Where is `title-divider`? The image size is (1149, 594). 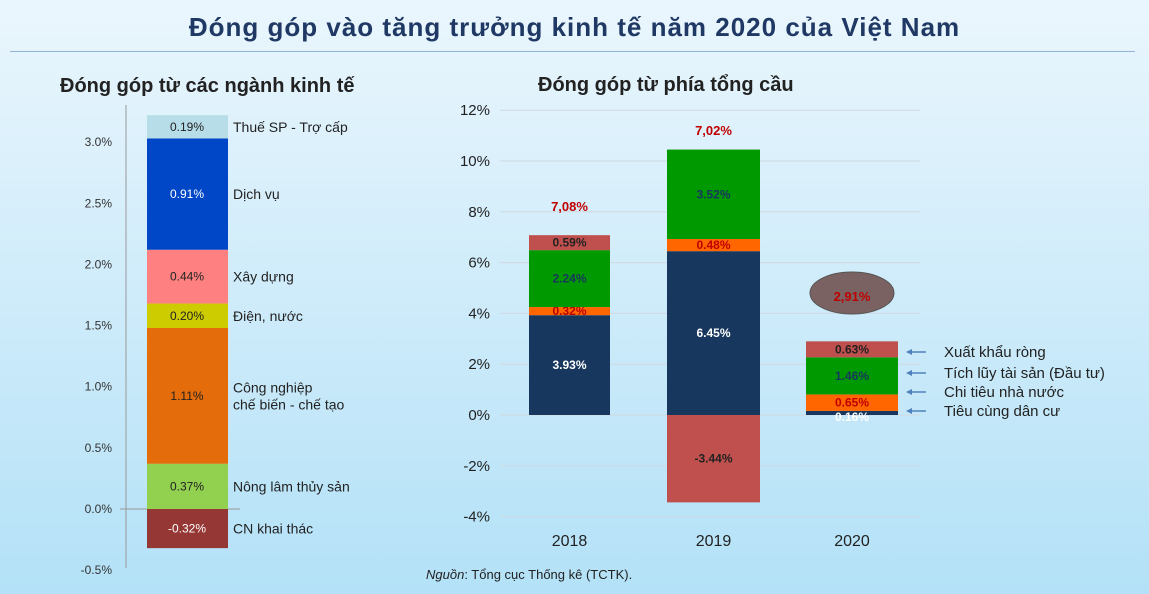 title-divider is located at coordinates (572, 51).